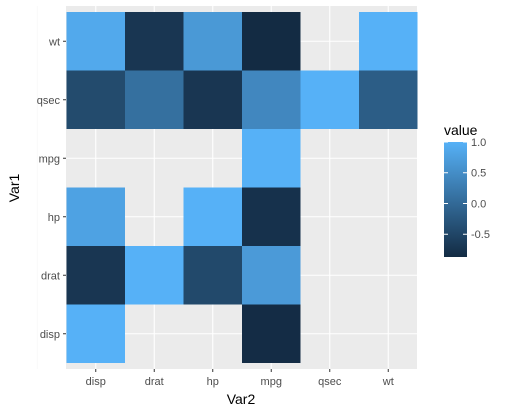  I want to click on legend: value 1.0 0.5 0.0 -0.5, so click(467, 189).